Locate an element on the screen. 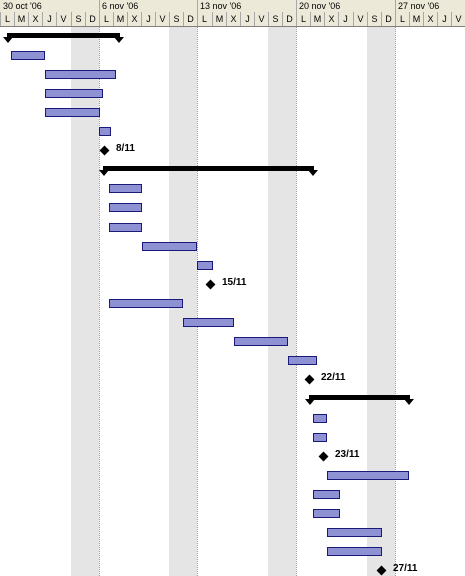 This screenshot has height=576, width=465. milestone-label: 8/11 is located at coordinates (125, 148).